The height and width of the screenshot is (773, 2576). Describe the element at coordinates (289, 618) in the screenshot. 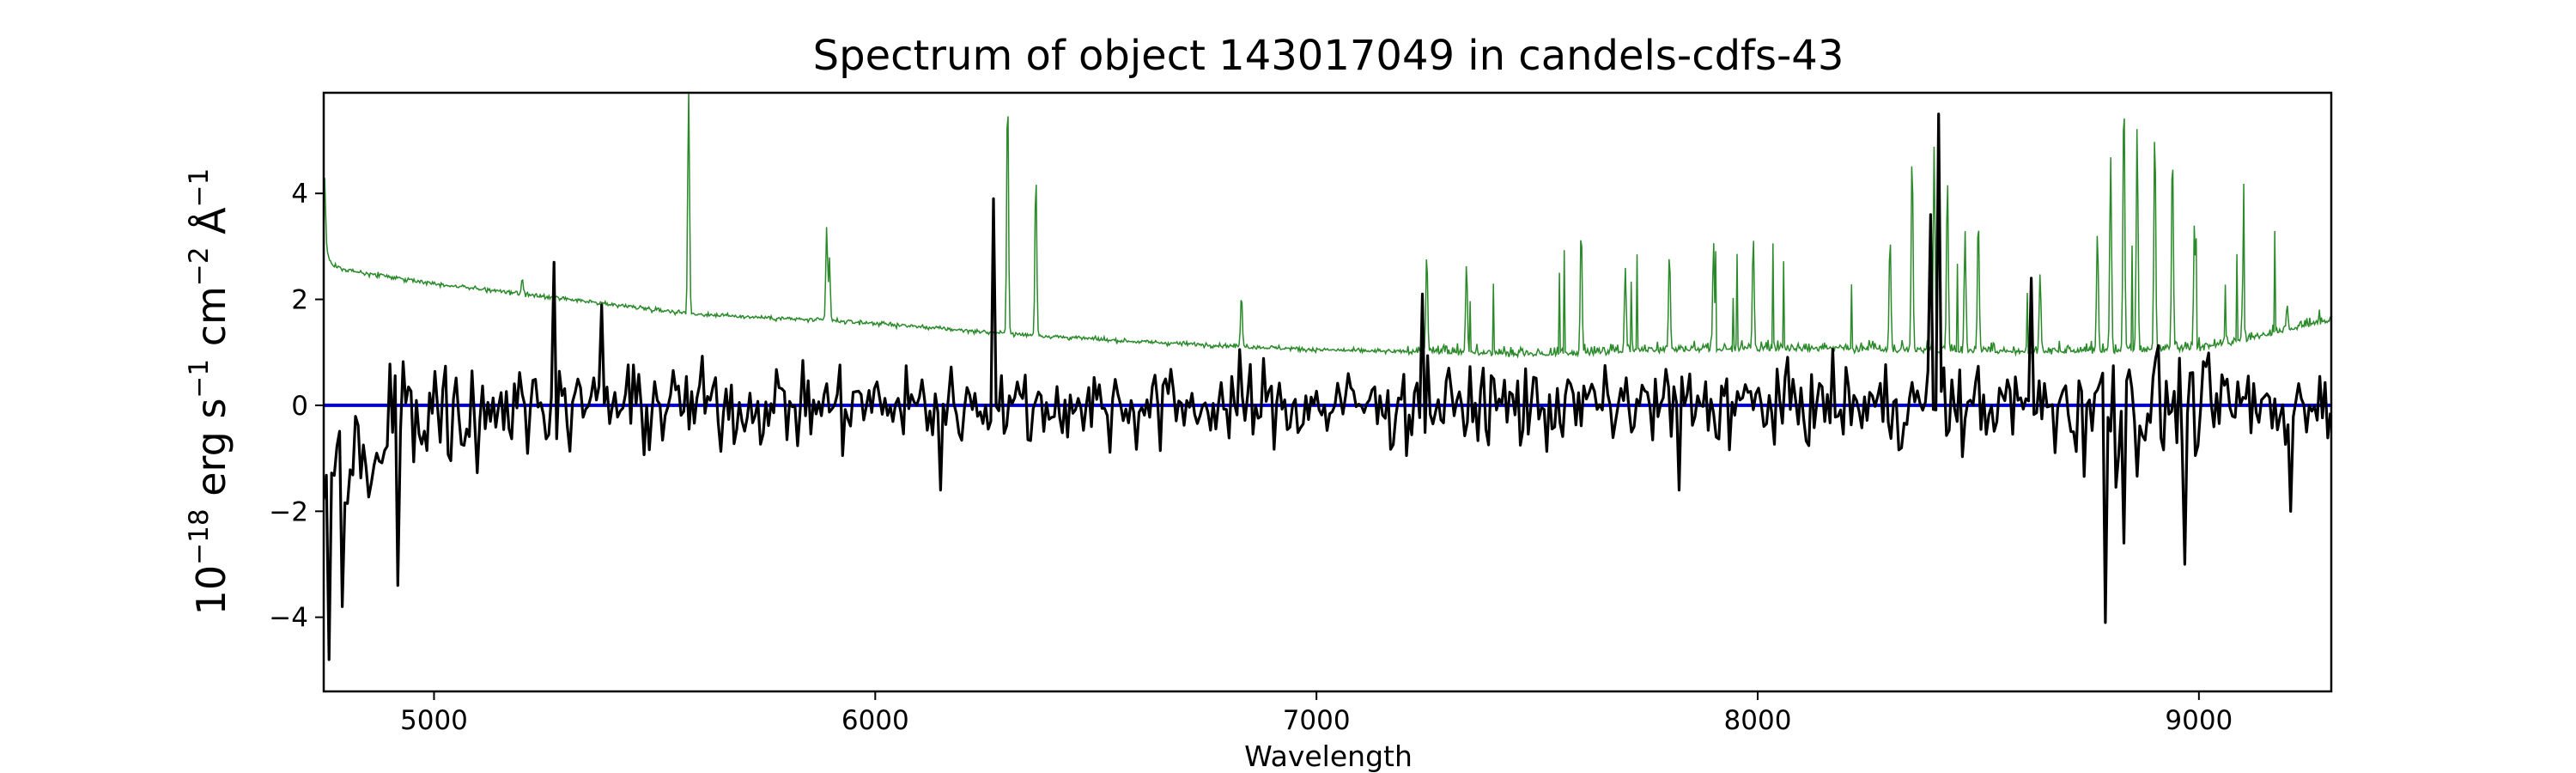

I see `y-tick-label: −4` at that location.